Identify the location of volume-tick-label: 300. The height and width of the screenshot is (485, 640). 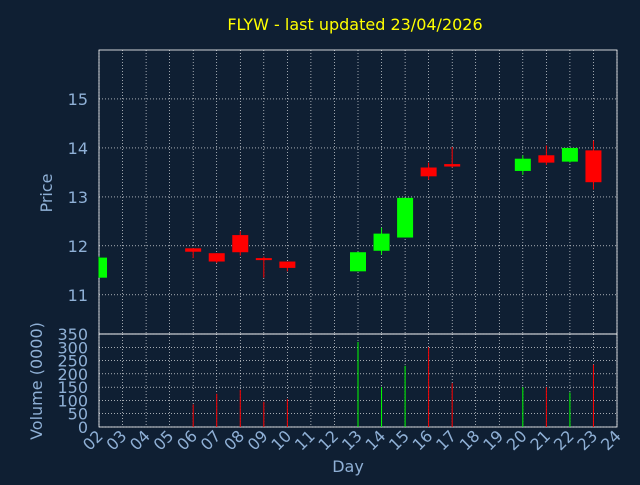
(72, 347).